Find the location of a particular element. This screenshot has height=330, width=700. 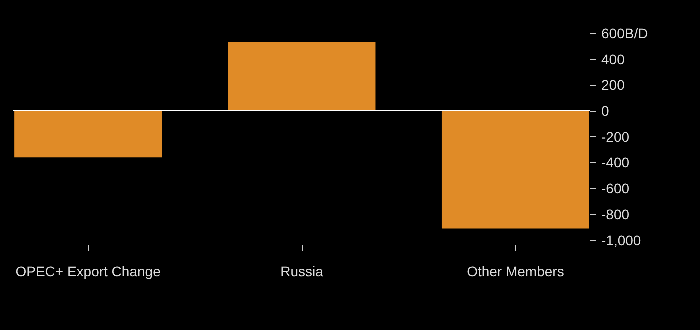

x-tick-label: Other Members is located at coordinates (515, 272).